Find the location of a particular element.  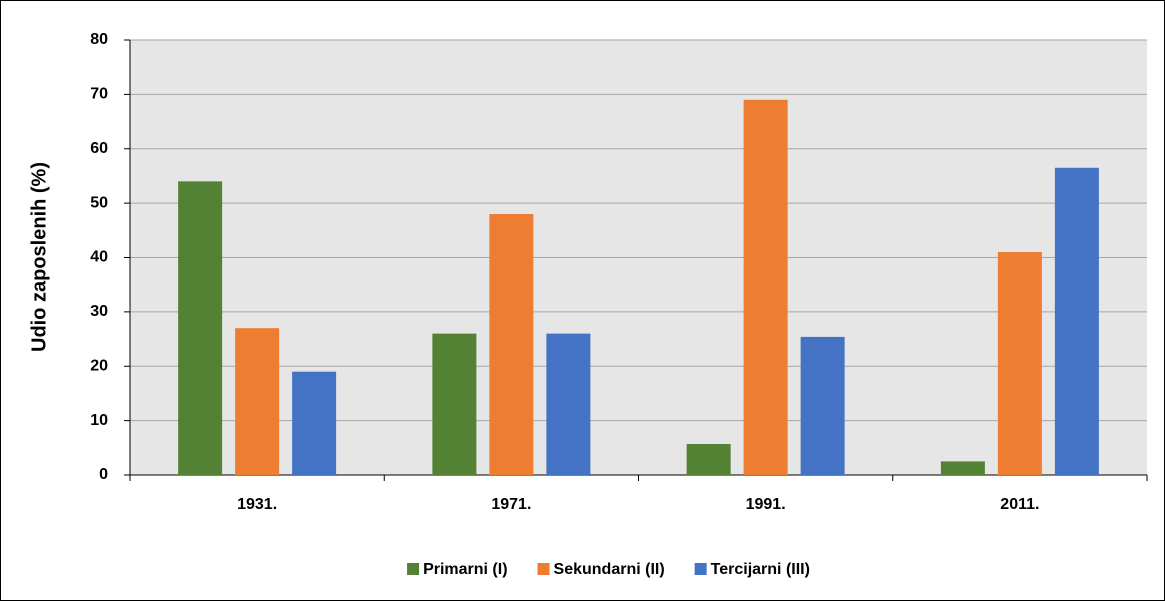

y-tick-label: 70 is located at coordinates (99, 94).